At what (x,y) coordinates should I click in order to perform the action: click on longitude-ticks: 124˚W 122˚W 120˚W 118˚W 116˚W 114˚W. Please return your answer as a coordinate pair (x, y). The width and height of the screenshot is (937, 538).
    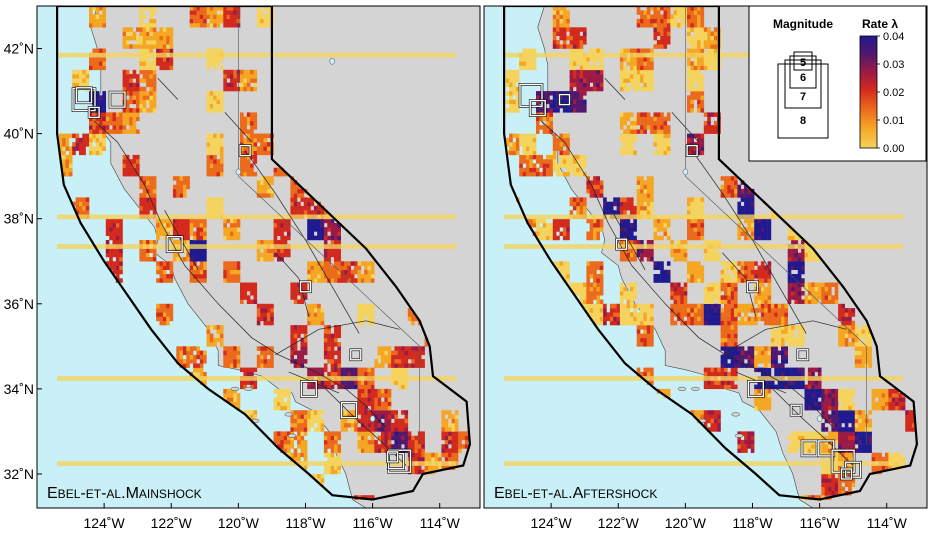
    Looking at the image, I should click on (272, 517).